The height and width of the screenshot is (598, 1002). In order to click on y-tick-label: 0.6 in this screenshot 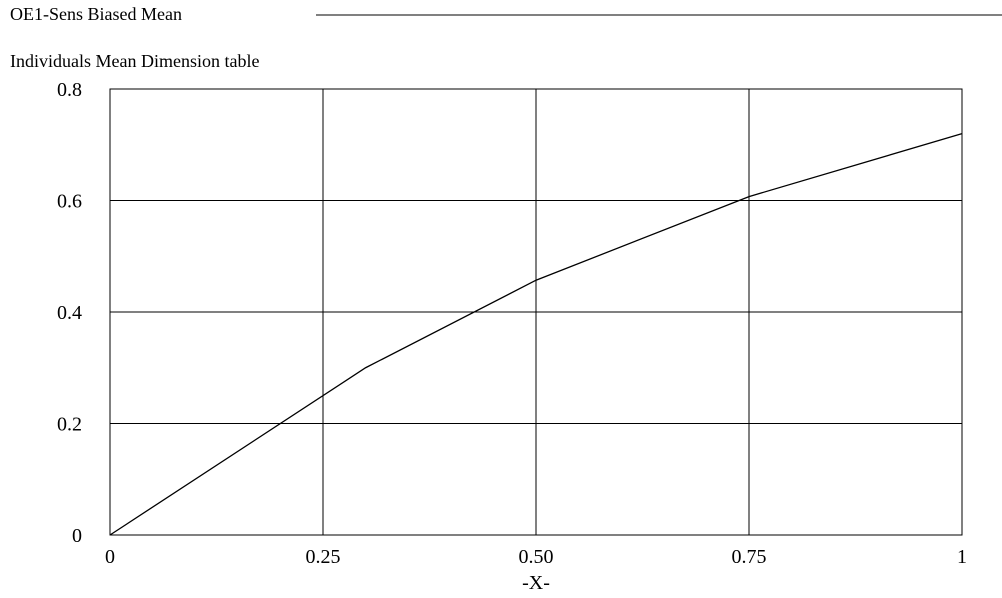, I will do `click(69, 202)`.